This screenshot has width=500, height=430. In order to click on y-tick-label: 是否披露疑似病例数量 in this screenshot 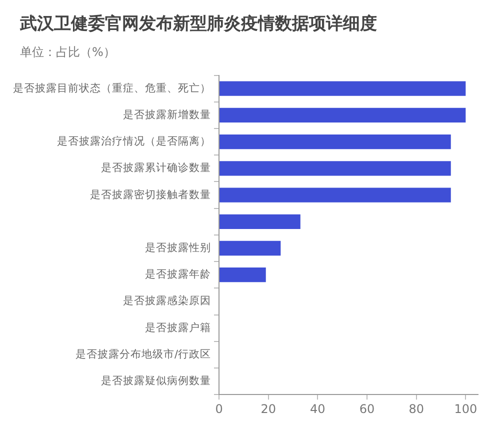, I will do `click(156, 381)`.